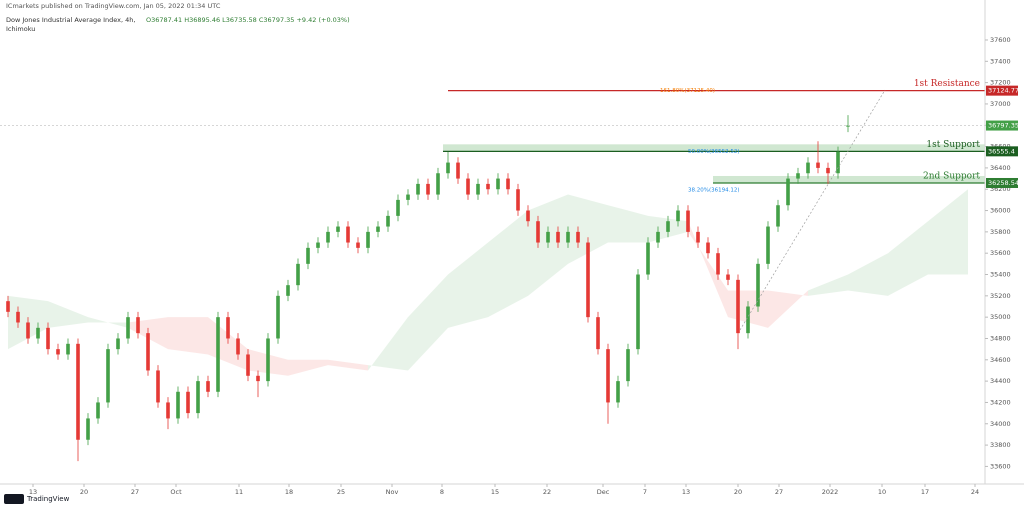  I want to click on y-tick-label: 33800, so click(1000, 445).